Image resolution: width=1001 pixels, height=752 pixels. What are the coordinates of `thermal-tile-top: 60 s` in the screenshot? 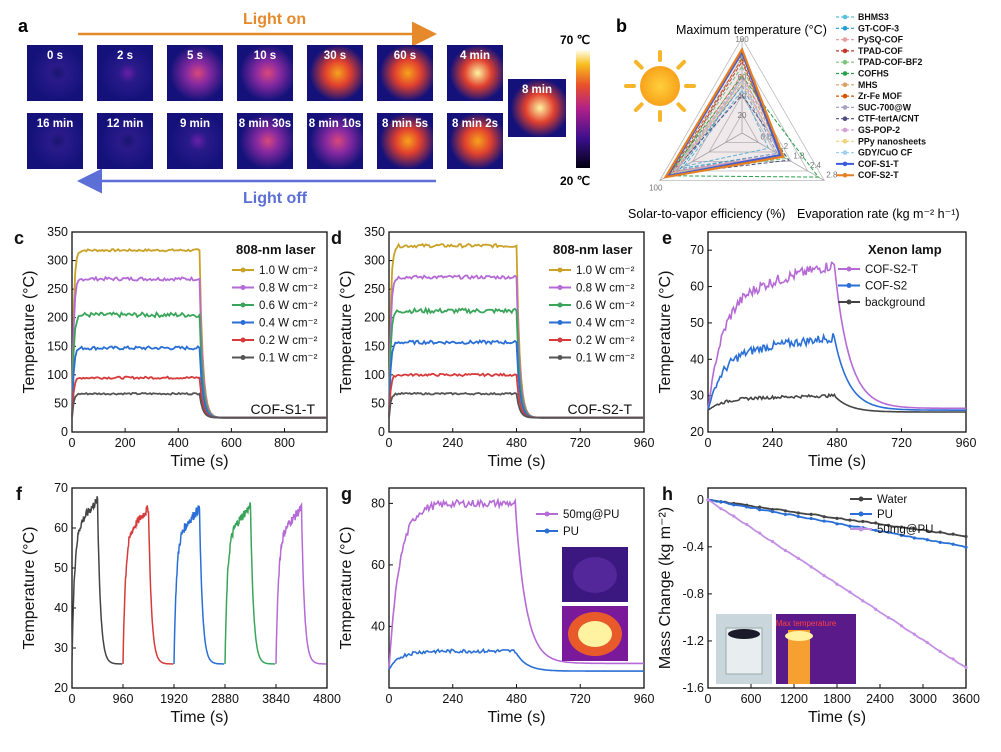 It's located at (405, 73).